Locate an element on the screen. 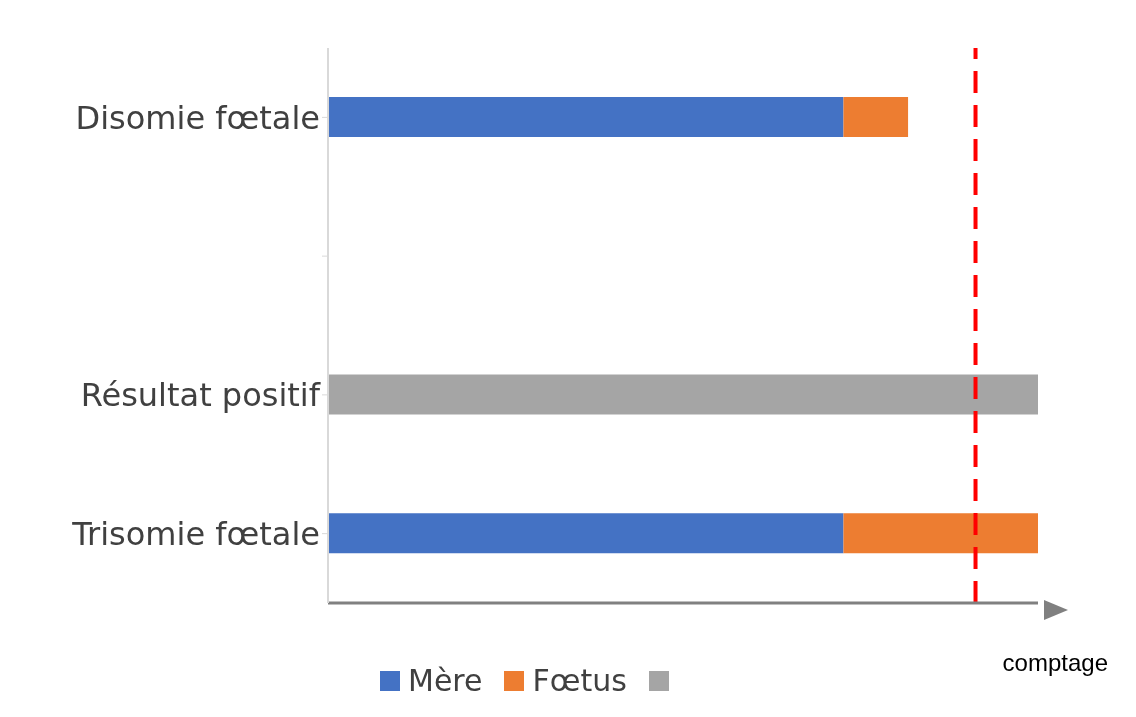 Image resolution: width=1136 pixels, height=717 pixels. legend-label: Fœtus is located at coordinates (579, 680).